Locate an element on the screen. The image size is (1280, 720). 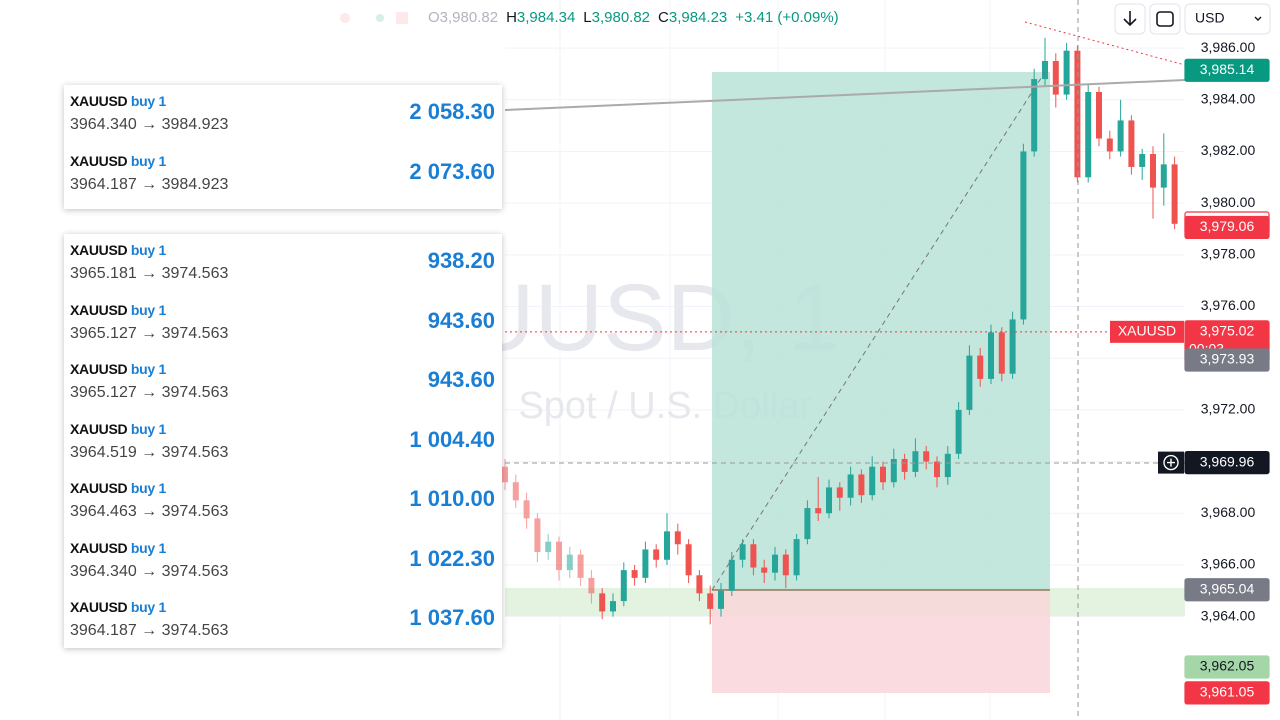
currency-dropdown is located at coordinates (1227, 19).